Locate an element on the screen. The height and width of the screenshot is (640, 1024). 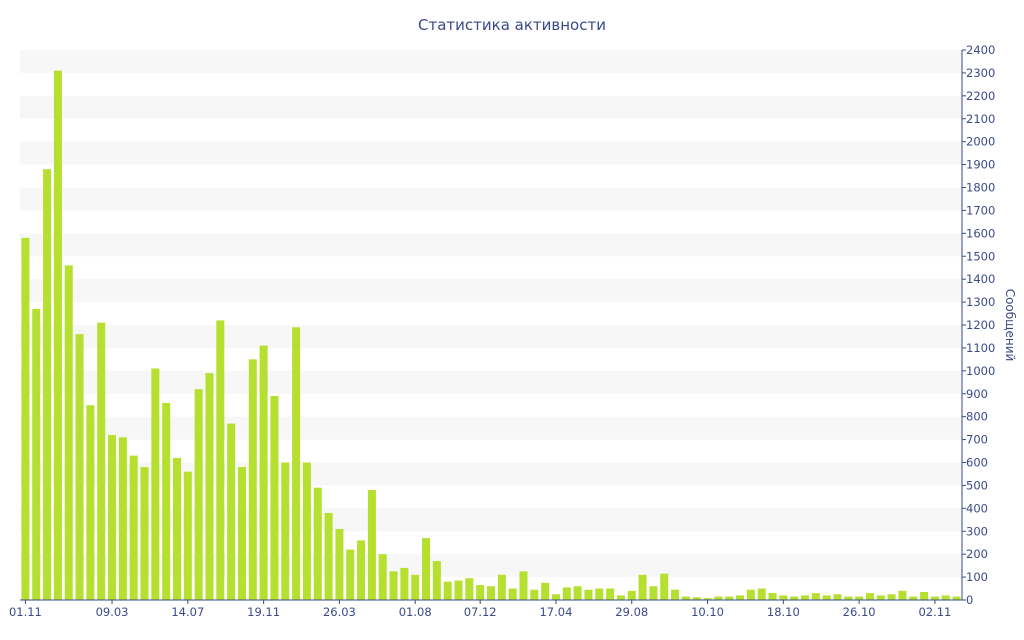
x-tick-label: 29.08 is located at coordinates (631, 612).